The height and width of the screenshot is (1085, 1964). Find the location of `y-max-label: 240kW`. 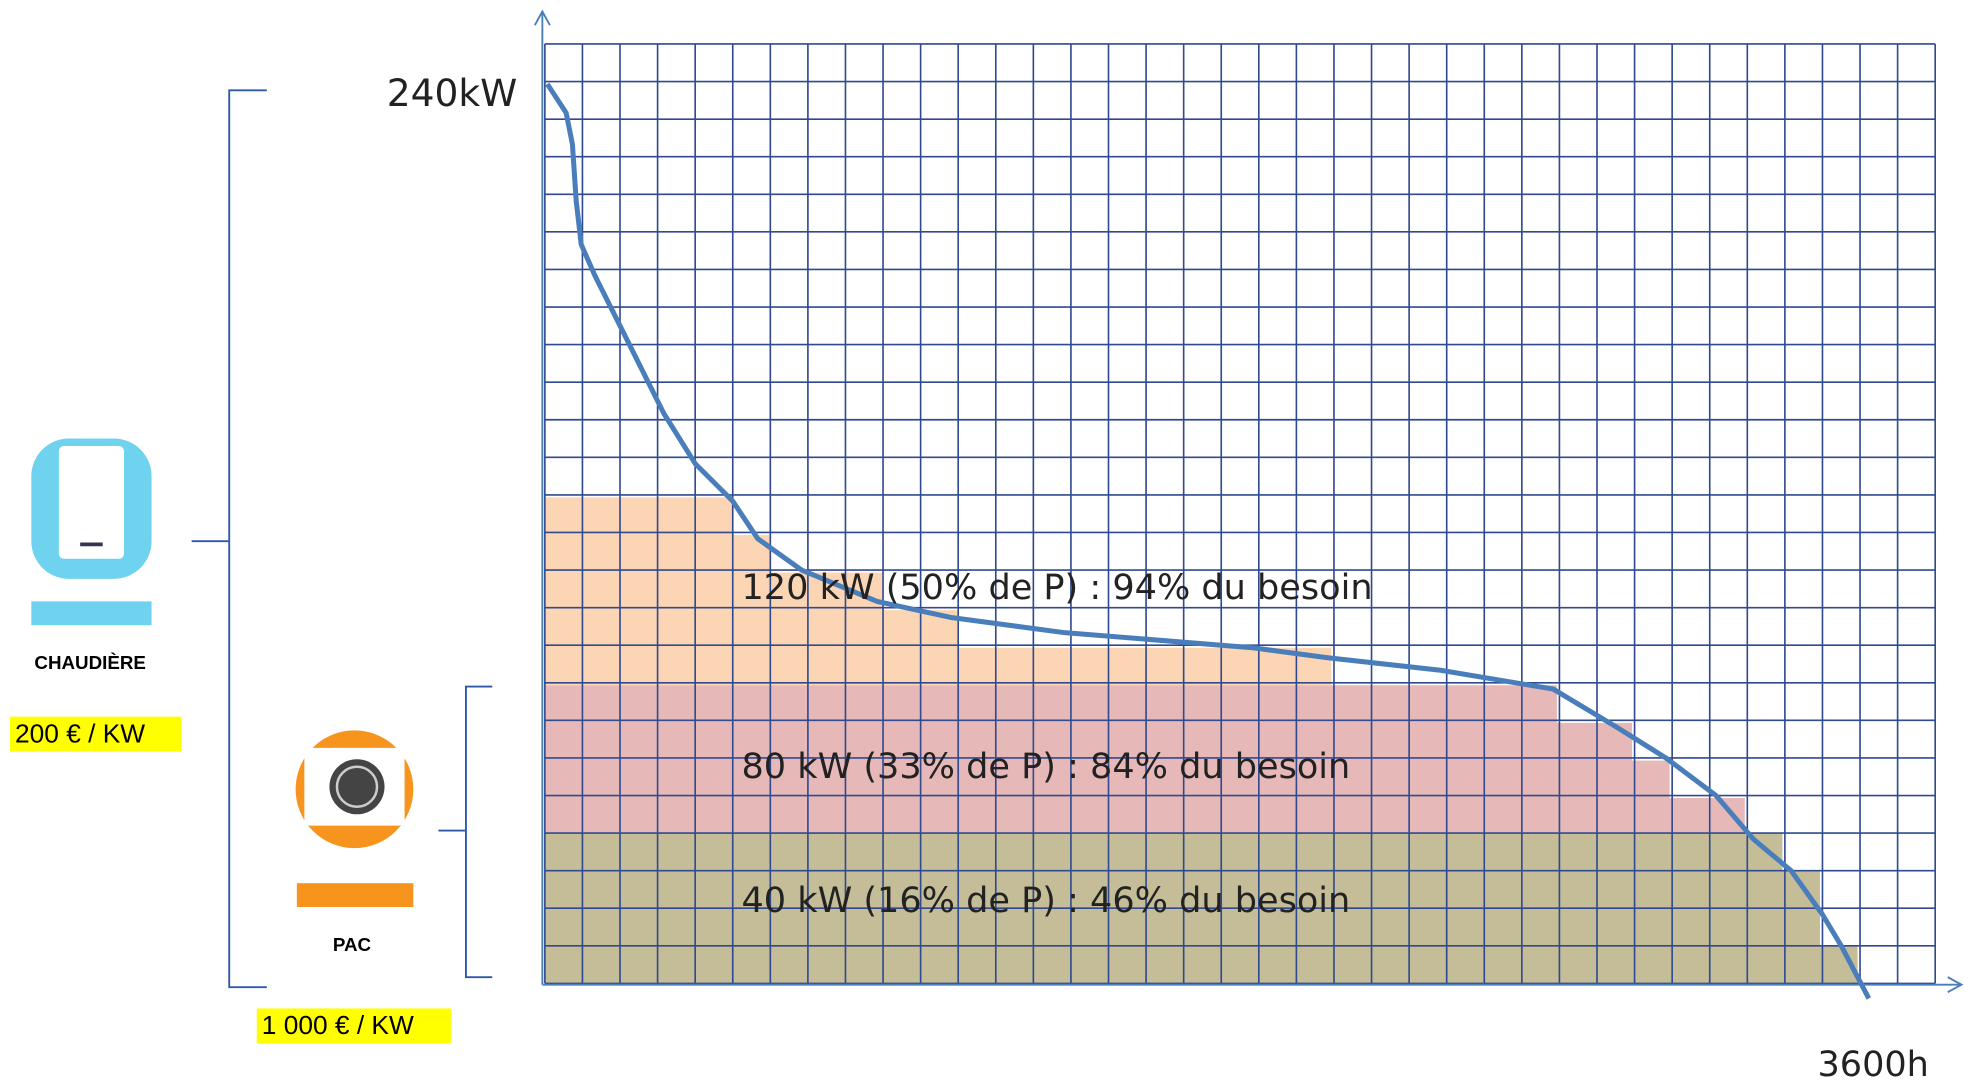

y-max-label: 240kW is located at coordinates (452, 93).